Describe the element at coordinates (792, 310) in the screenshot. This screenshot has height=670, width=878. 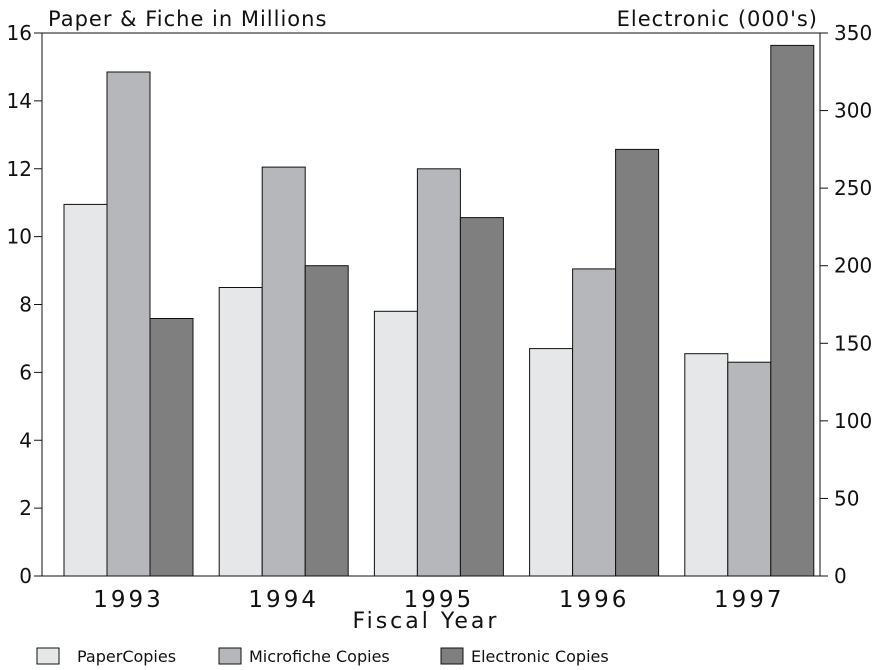
I see `bar-electronic-copies-1997` at that location.